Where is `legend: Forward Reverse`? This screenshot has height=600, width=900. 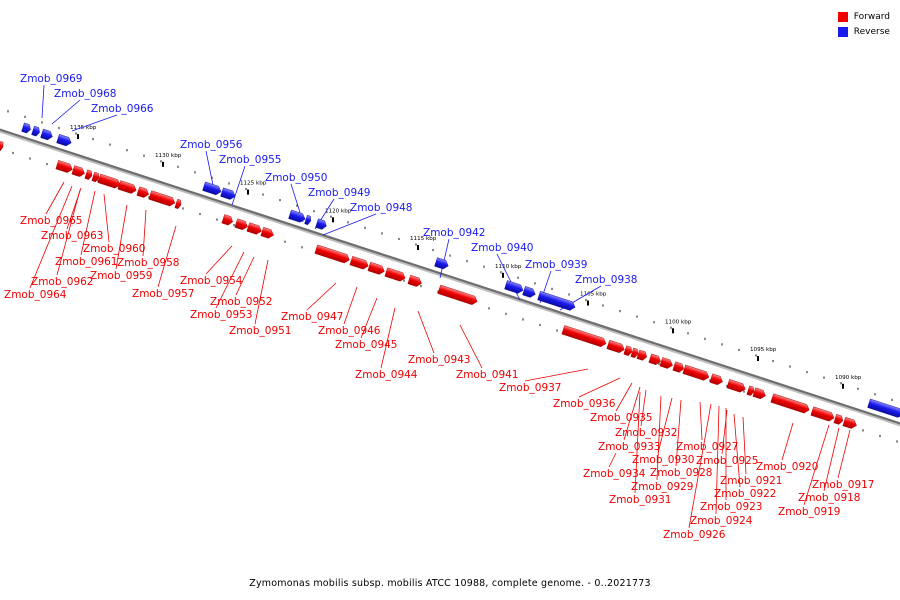
legend: Forward Reverse is located at coordinates (863, 24).